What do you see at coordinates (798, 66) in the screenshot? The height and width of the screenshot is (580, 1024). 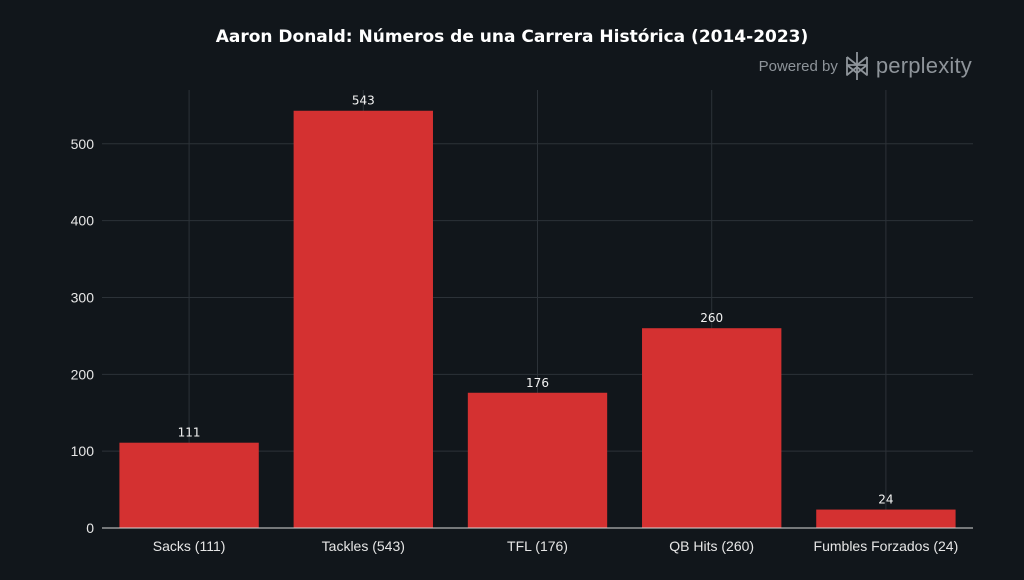 I see `powered-by-text: Powered by` at bounding box center [798, 66].